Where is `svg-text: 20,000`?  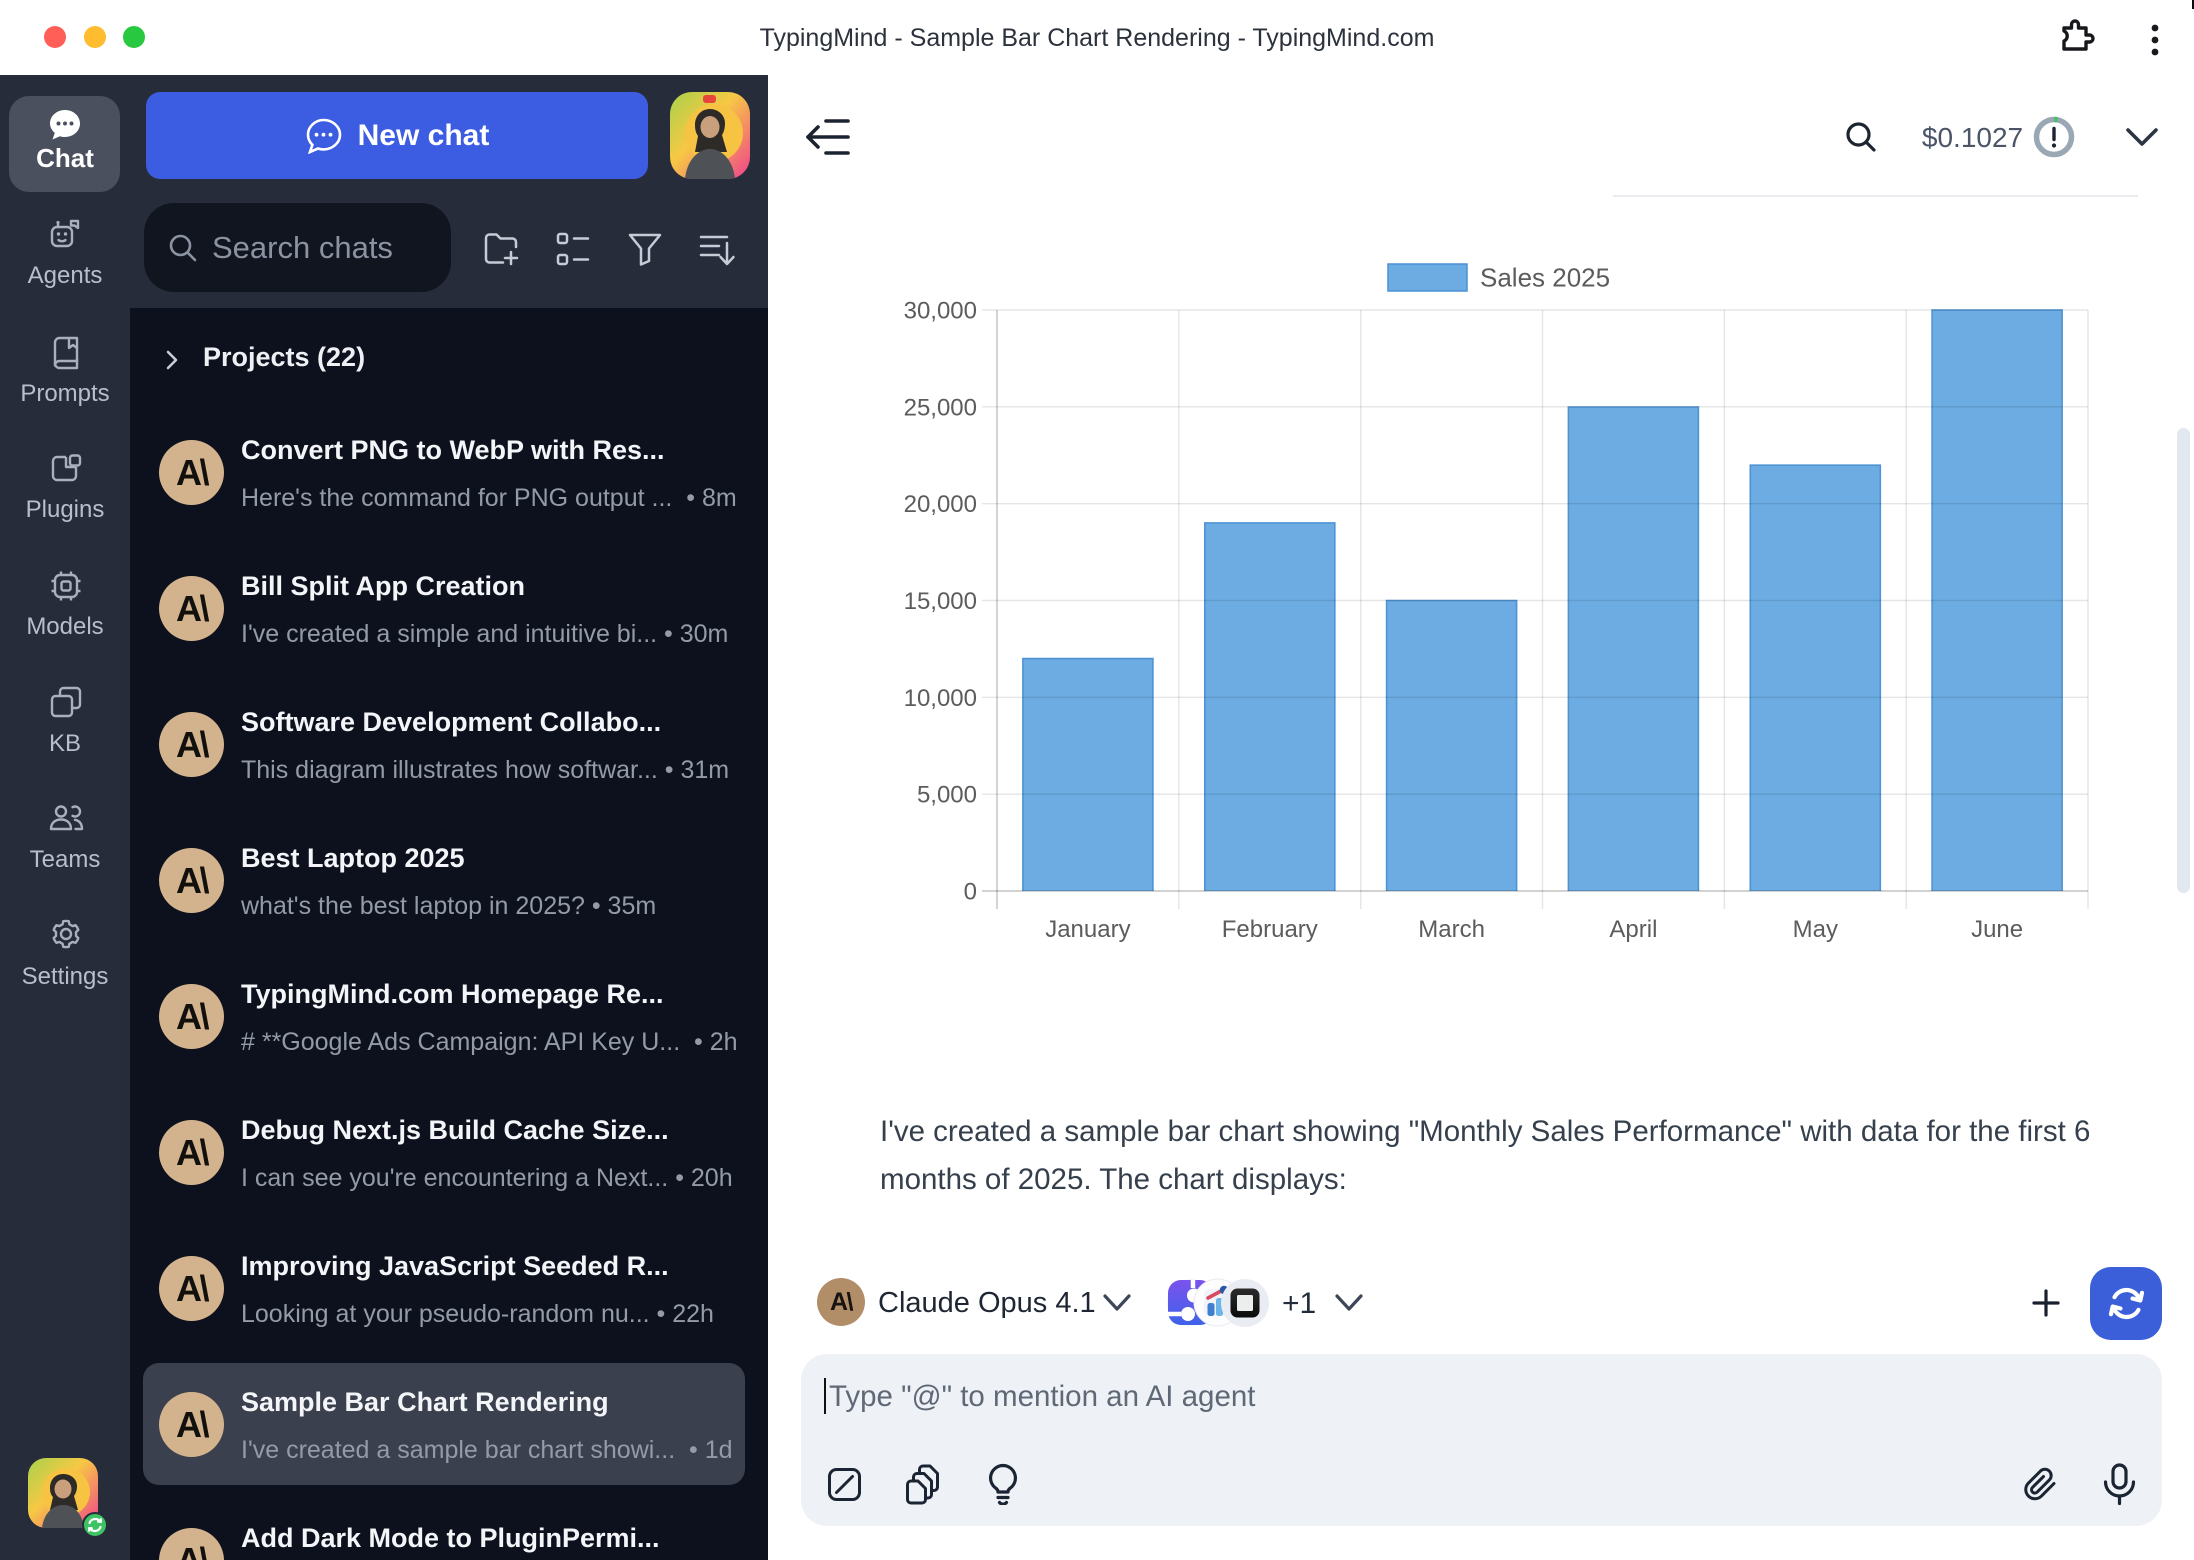 svg-text: 20,000 is located at coordinates (940, 504).